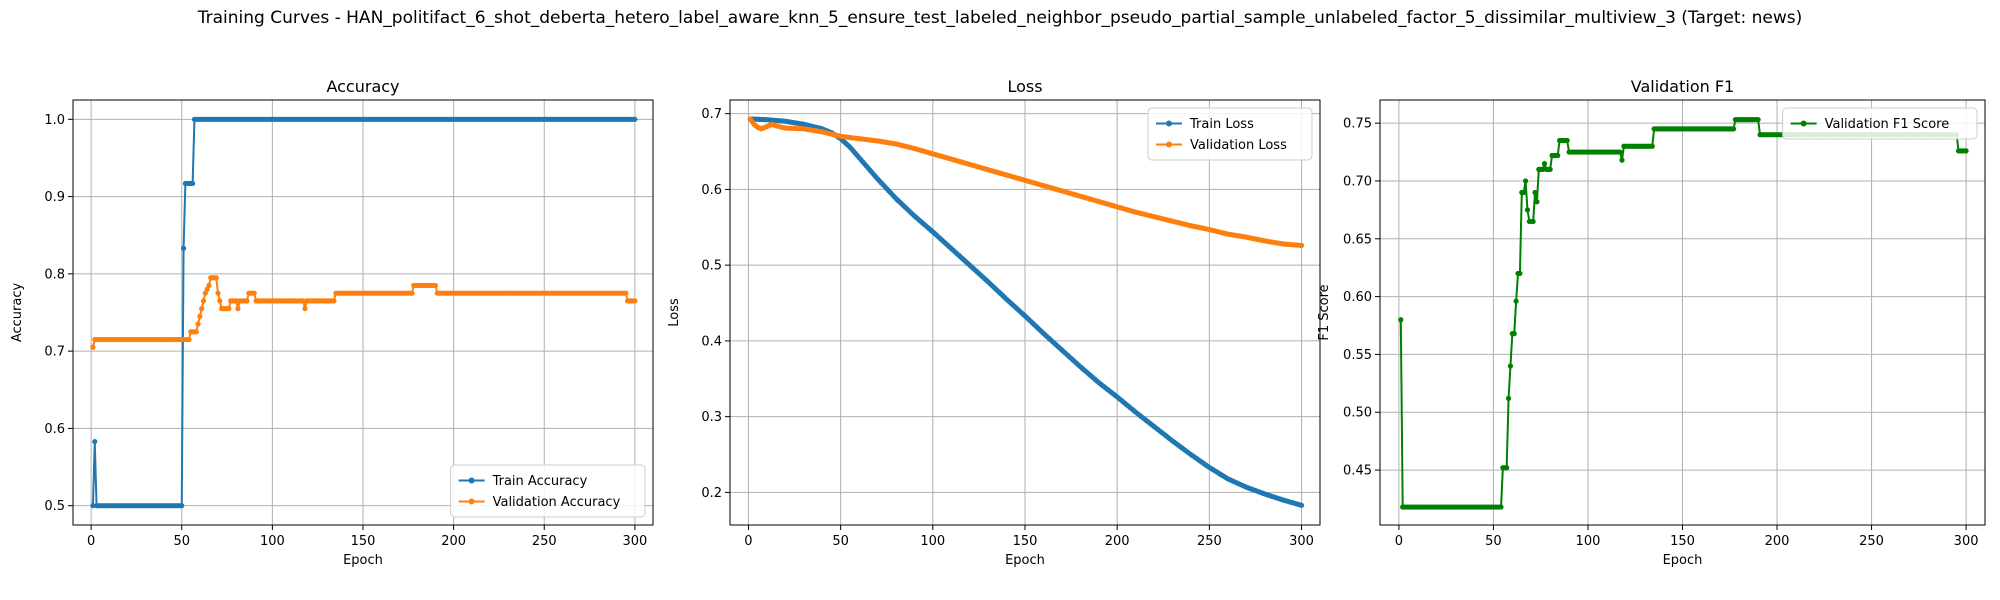 This screenshot has height=600, width=2000. I want to click on y-tick-label: 0.9, so click(54, 197).